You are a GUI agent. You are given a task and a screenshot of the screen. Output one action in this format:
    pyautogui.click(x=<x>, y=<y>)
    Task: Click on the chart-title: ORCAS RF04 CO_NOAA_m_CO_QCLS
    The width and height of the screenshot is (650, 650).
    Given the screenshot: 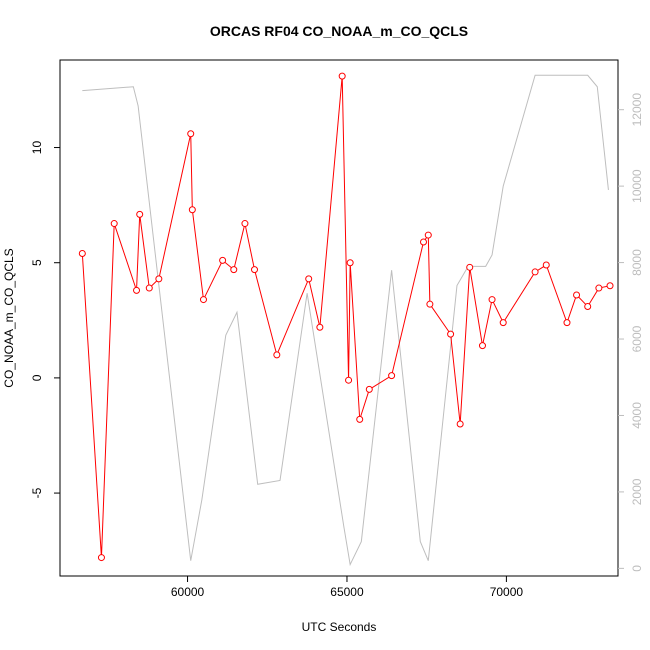 What is the action you would take?
    pyautogui.click(x=339, y=31)
    